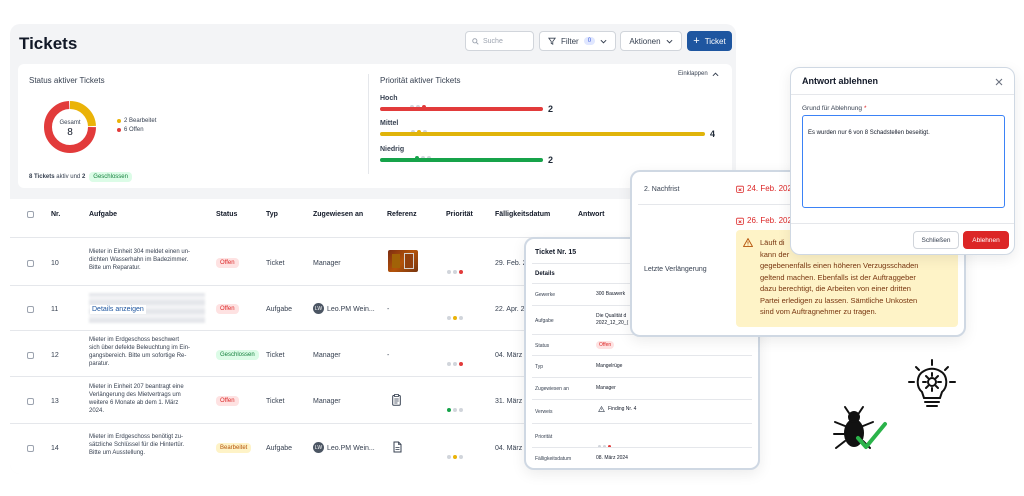  I want to click on card-divider, so click(368, 124).